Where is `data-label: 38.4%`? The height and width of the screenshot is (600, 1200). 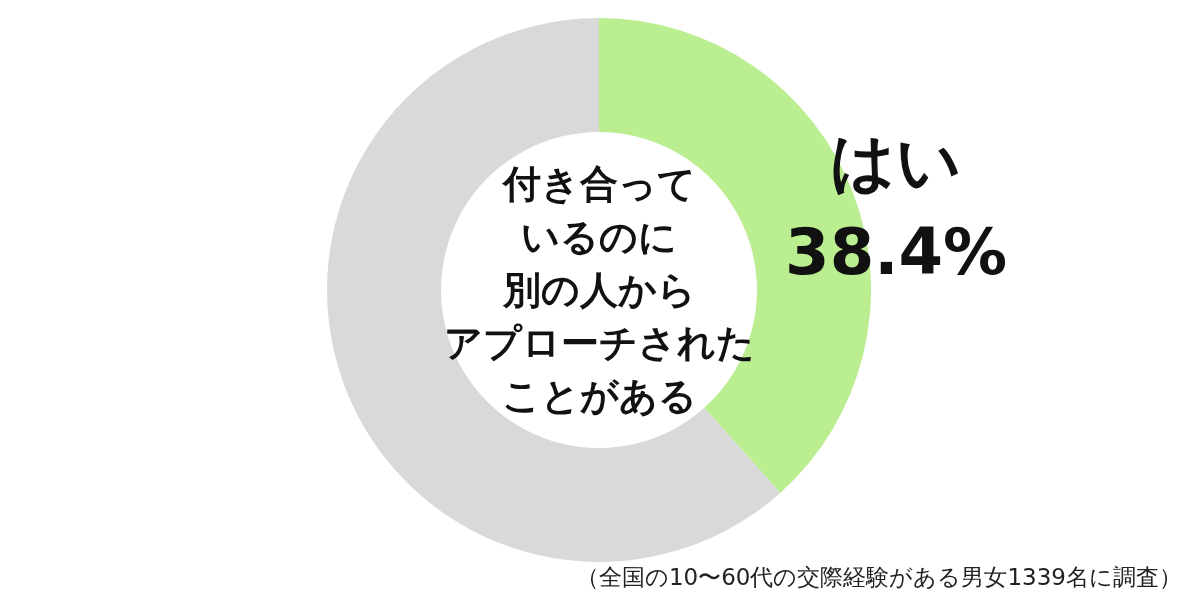
data-label: 38.4% is located at coordinates (896, 251).